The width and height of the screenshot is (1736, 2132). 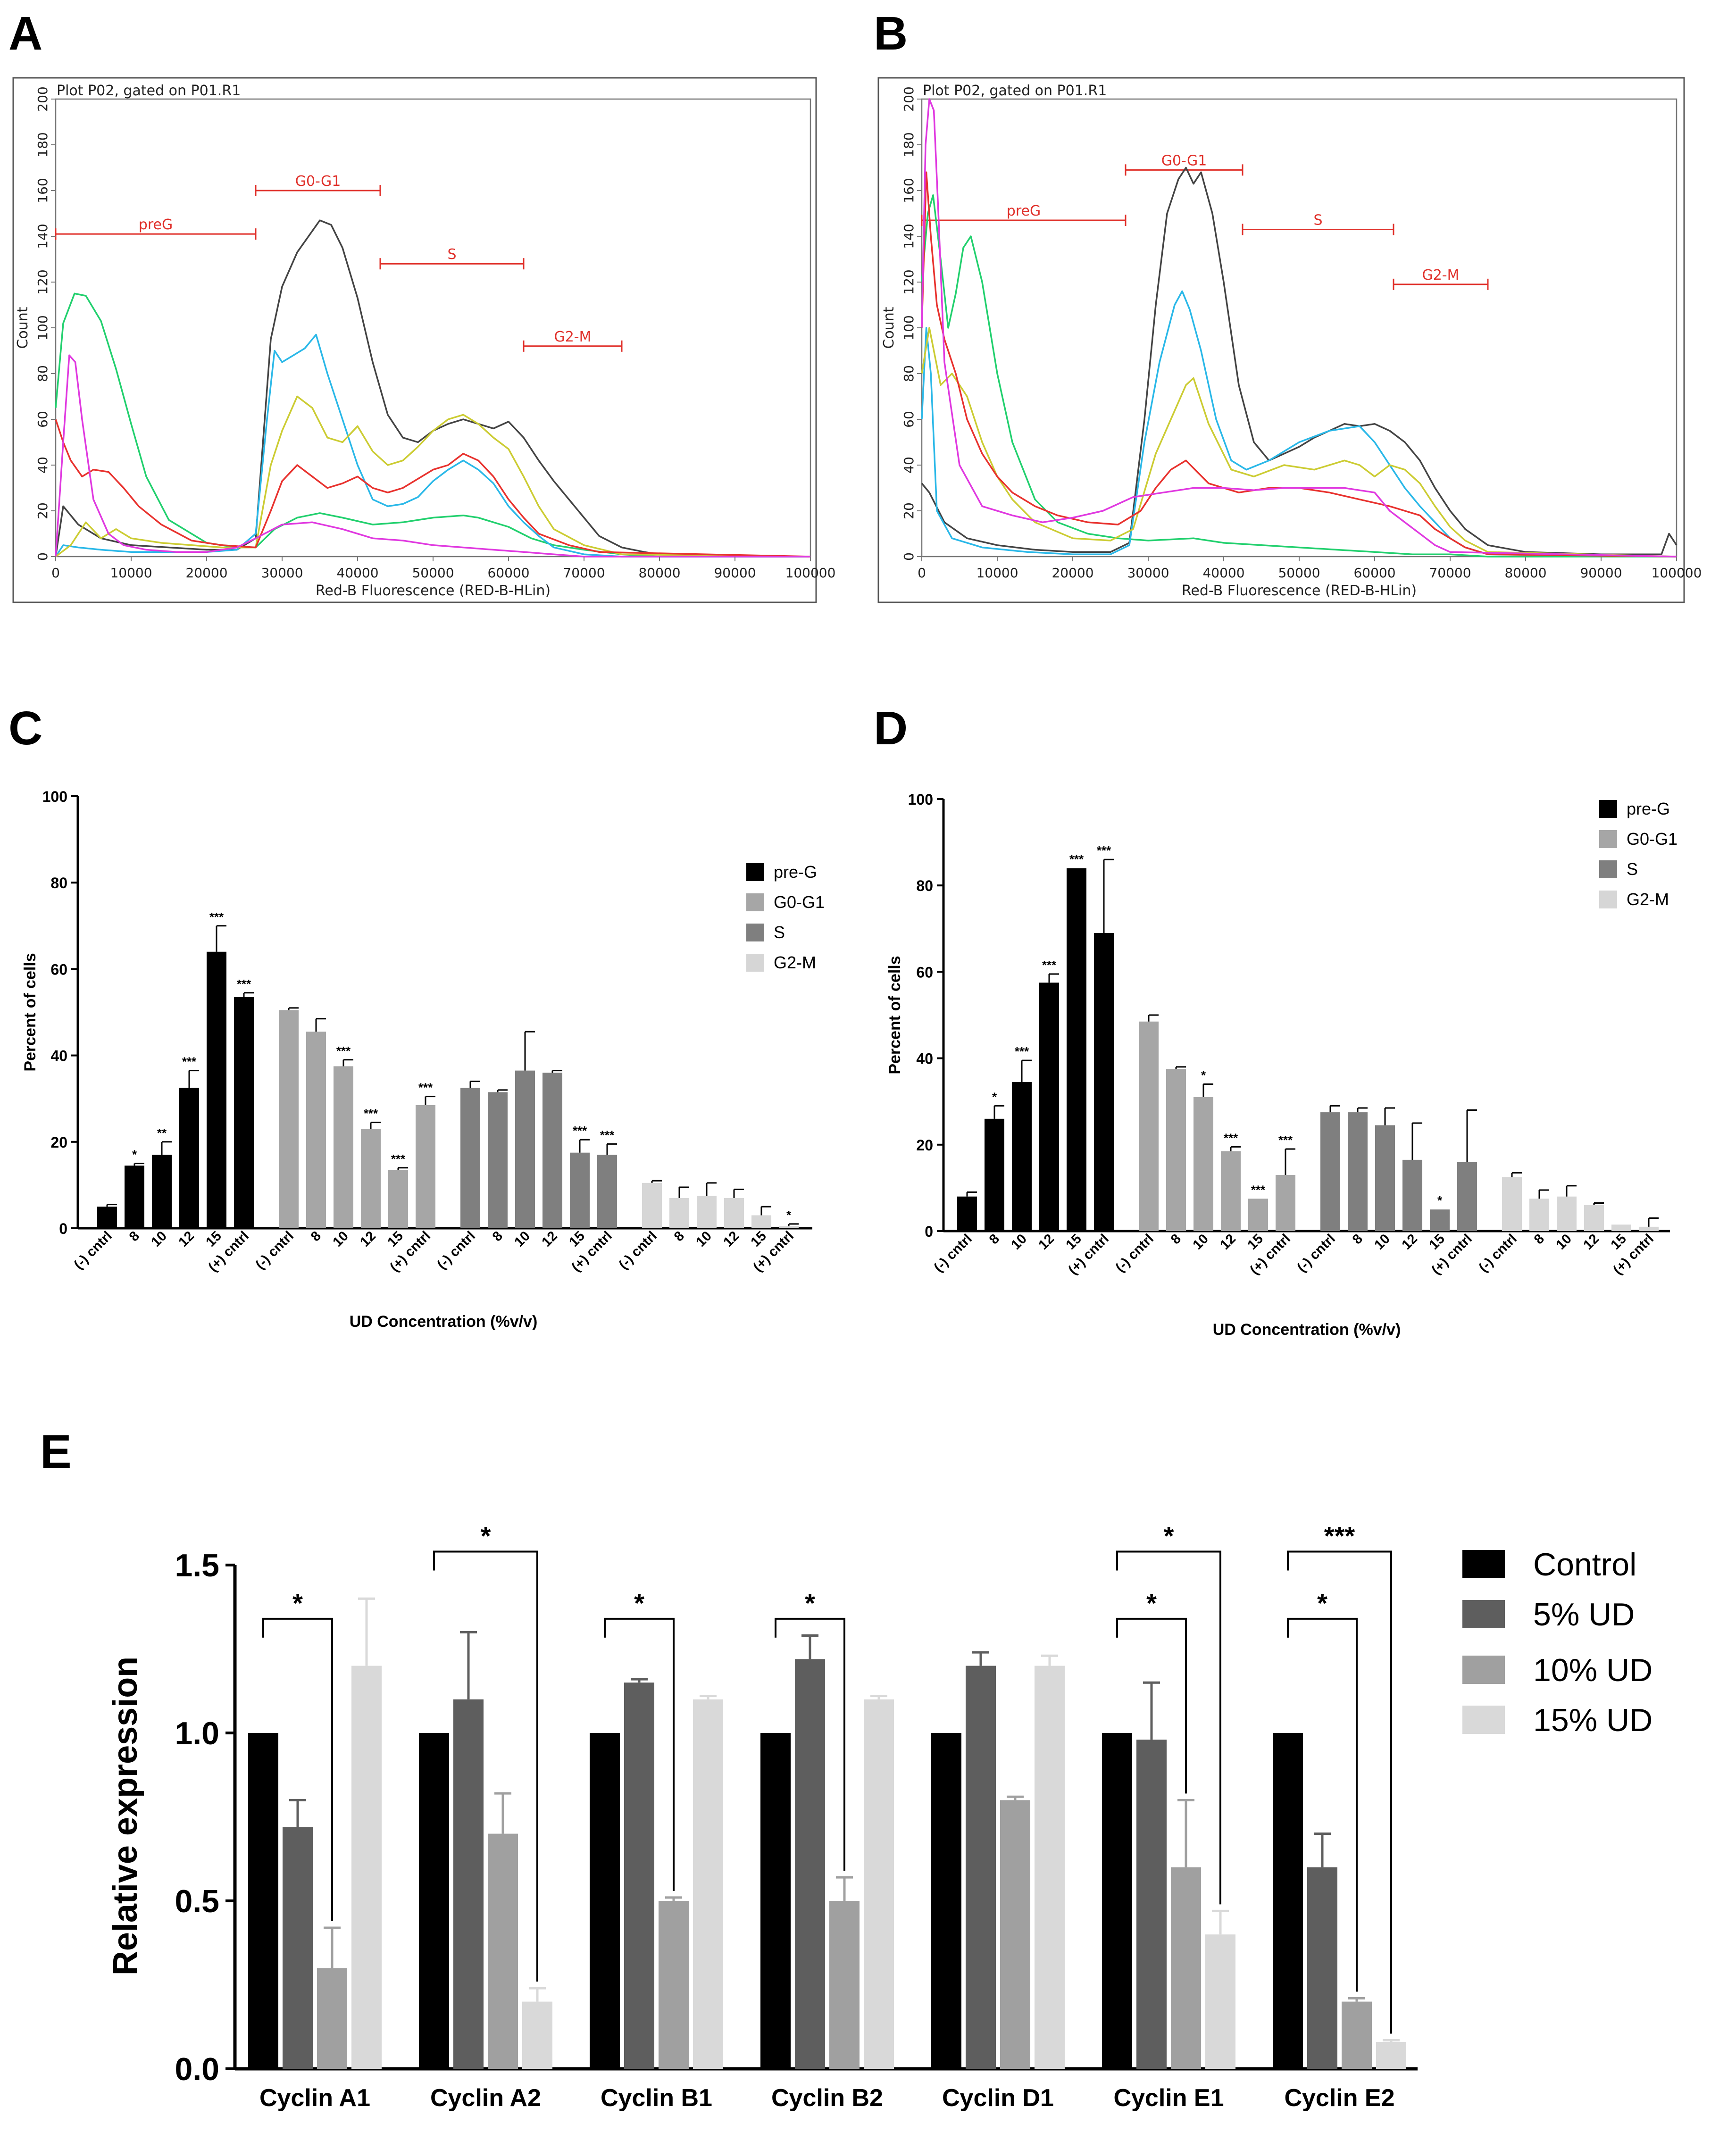 I want to click on series-group, so click(x=1299, y=328).